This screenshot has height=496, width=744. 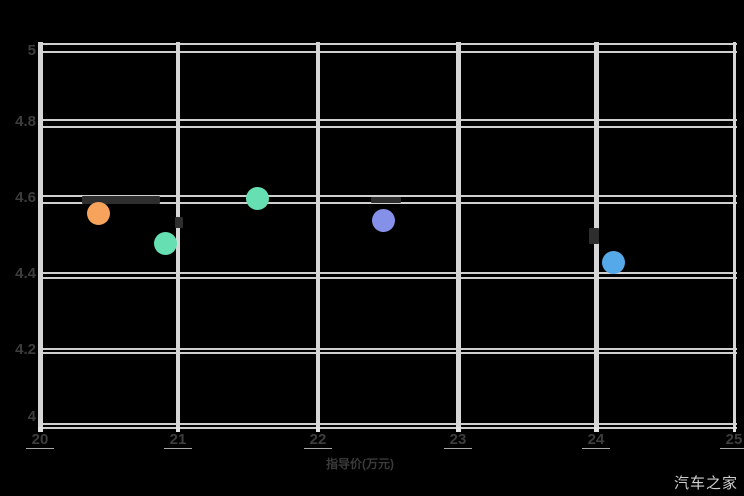 What do you see at coordinates (732, 440) in the screenshot?
I see `x-axis-tick-label: 25` at bounding box center [732, 440].